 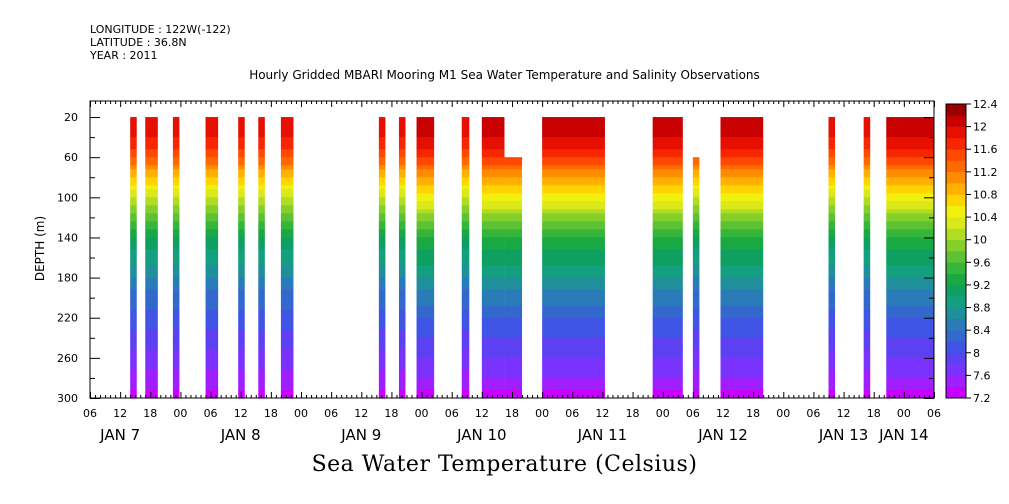 I want to click on y-tick-label: 60, so click(x=71, y=157).